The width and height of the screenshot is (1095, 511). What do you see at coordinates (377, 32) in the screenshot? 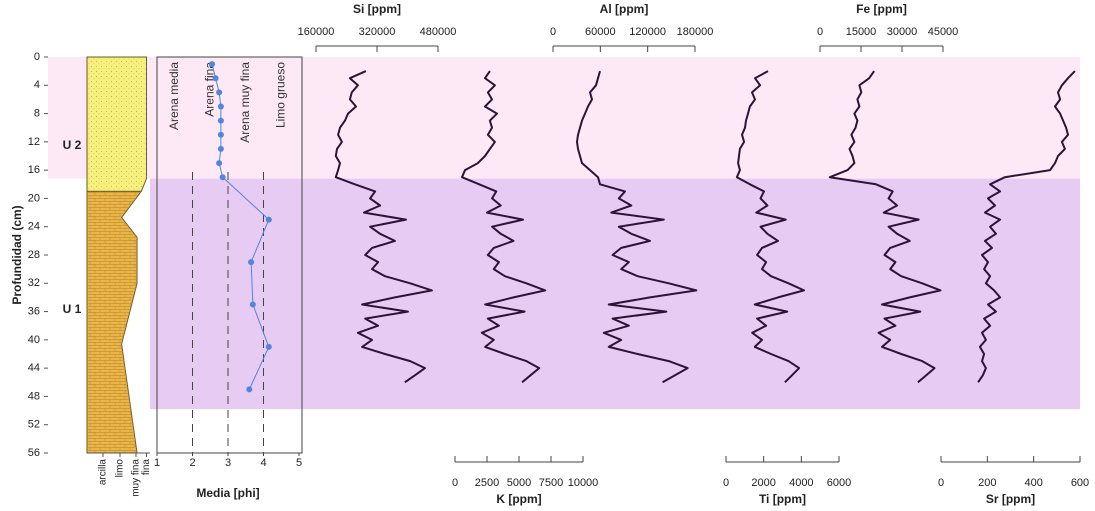
I see `x-tick-label: 320000` at bounding box center [377, 32].